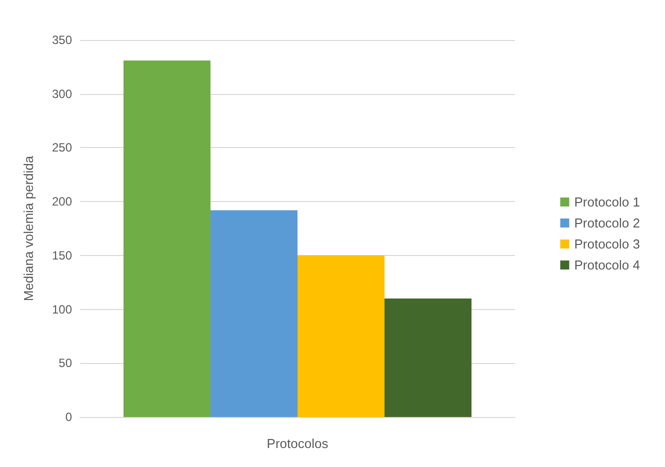 Image resolution: width=665 pixels, height=467 pixels. What do you see at coordinates (62, 147) in the screenshot?
I see `y-tick-label: 250` at bounding box center [62, 147].